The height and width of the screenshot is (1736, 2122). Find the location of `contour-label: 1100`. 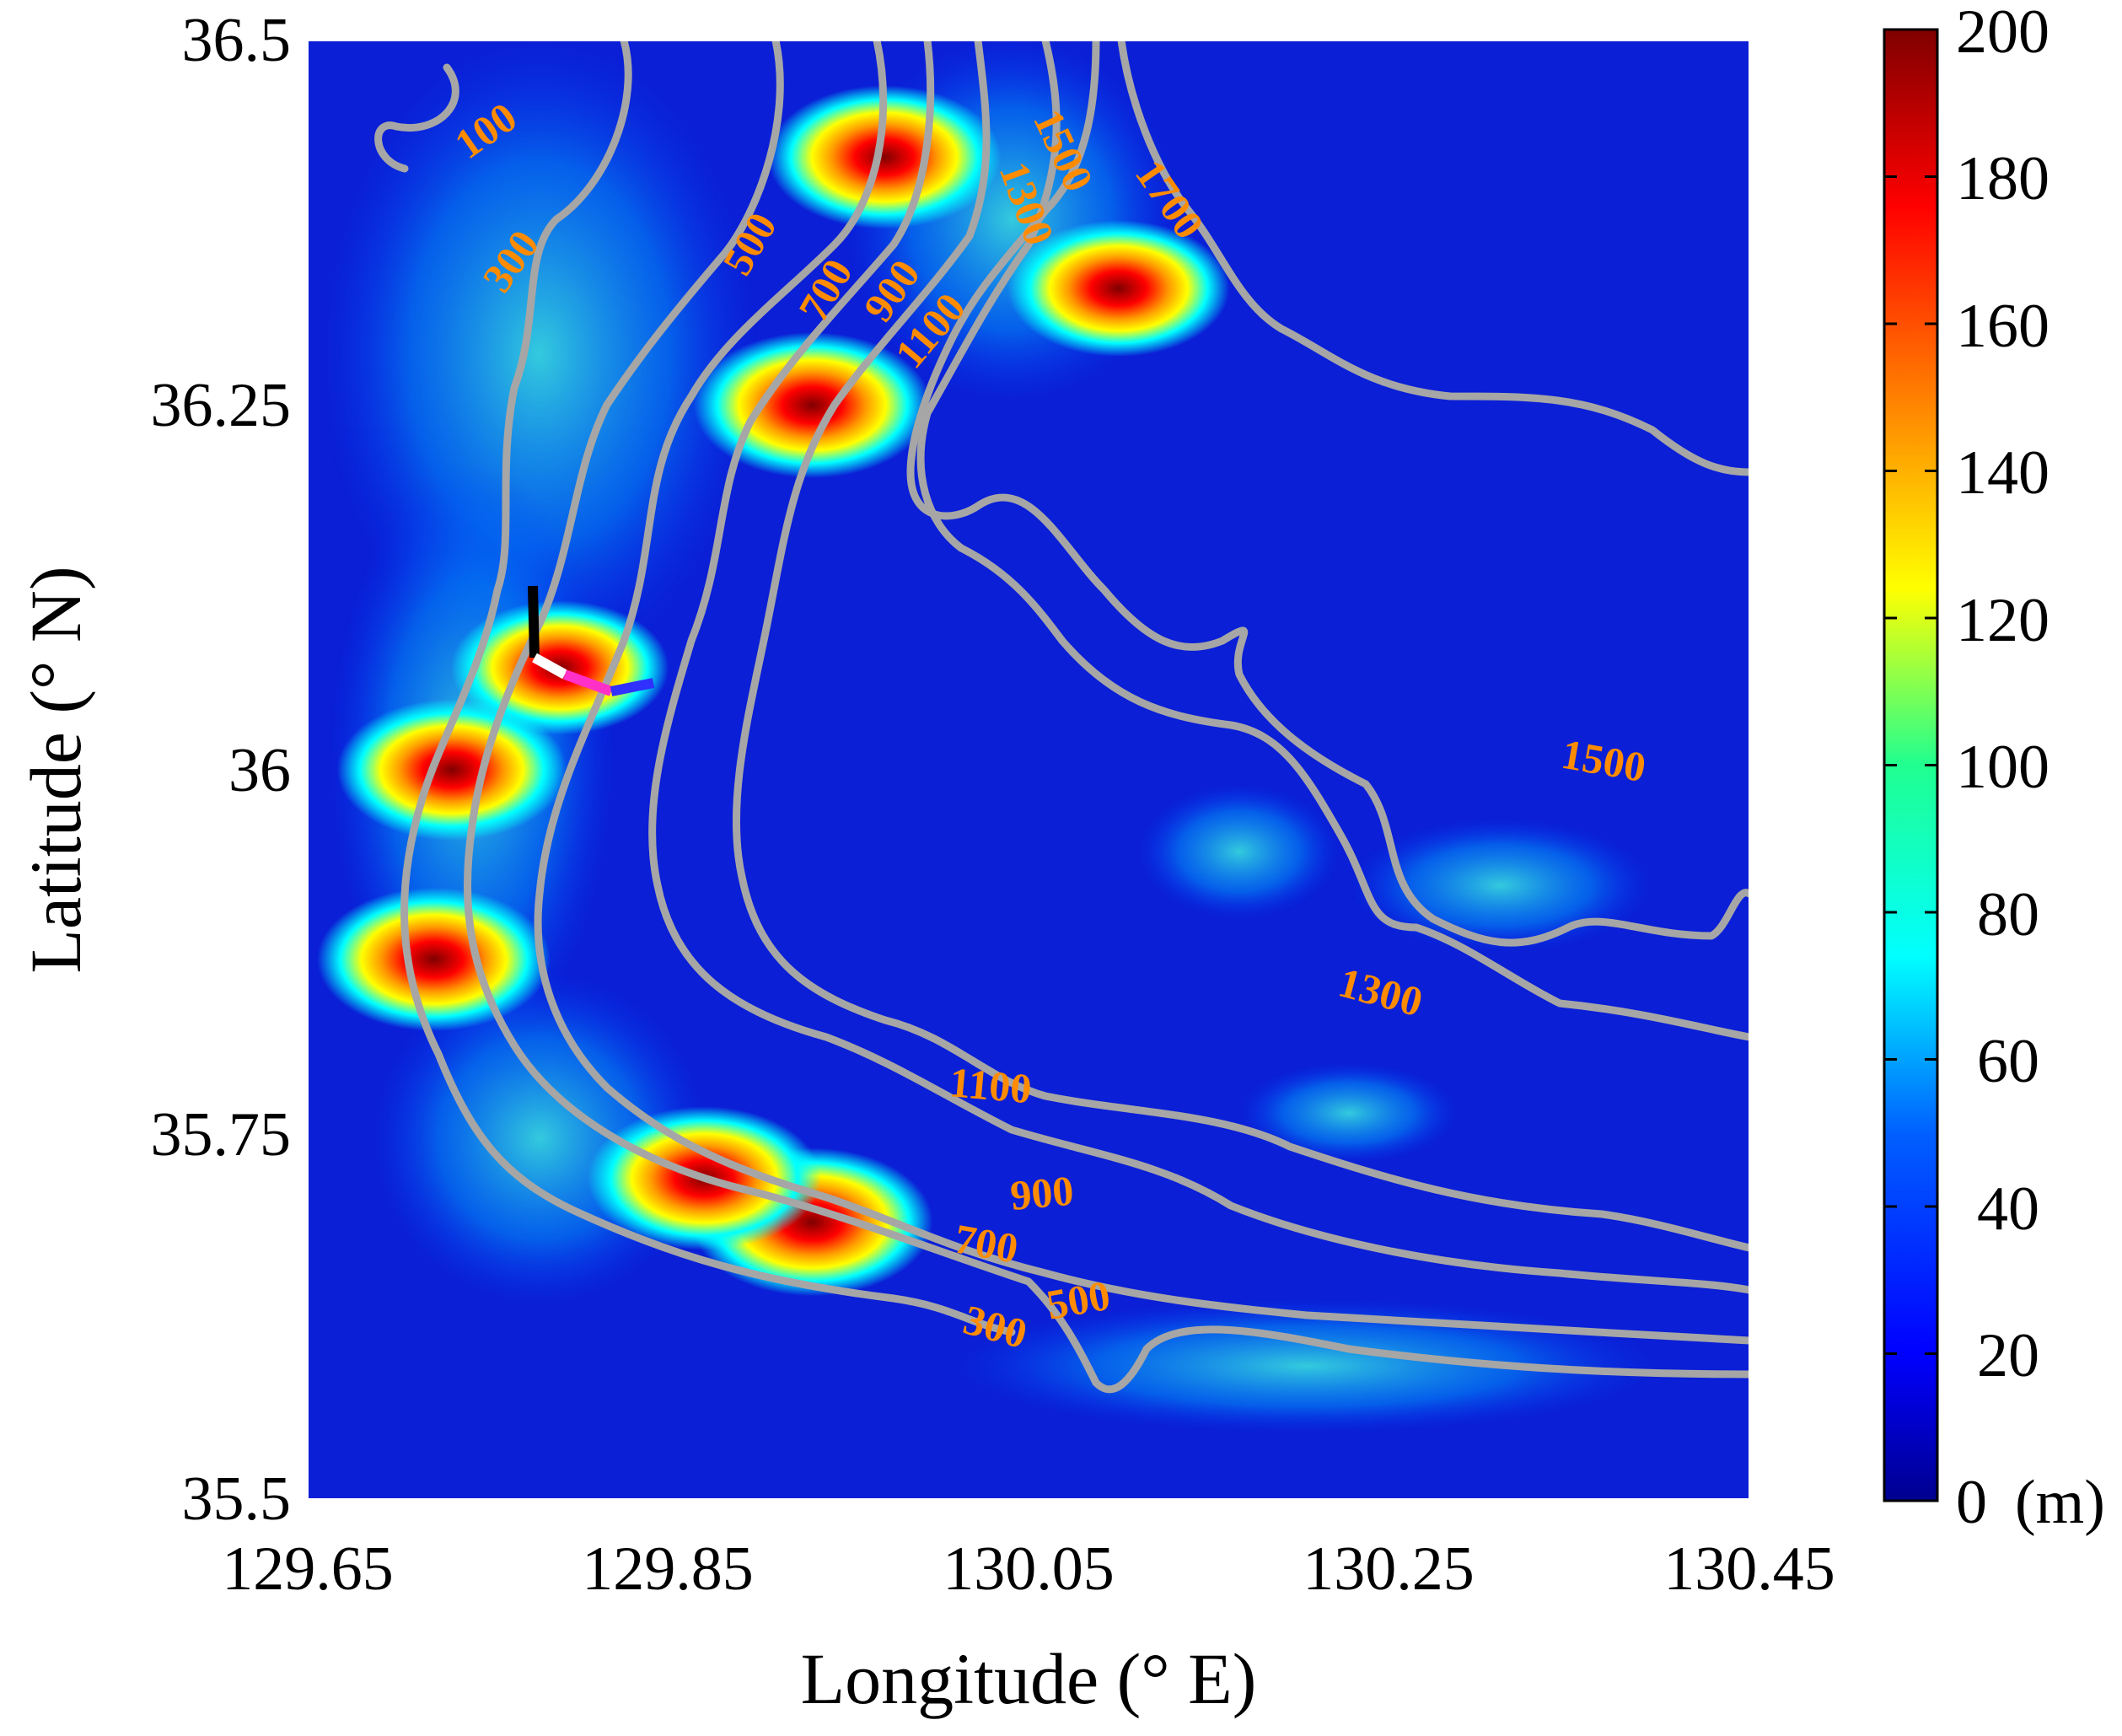

contour-label: 1100 is located at coordinates (991, 1085).